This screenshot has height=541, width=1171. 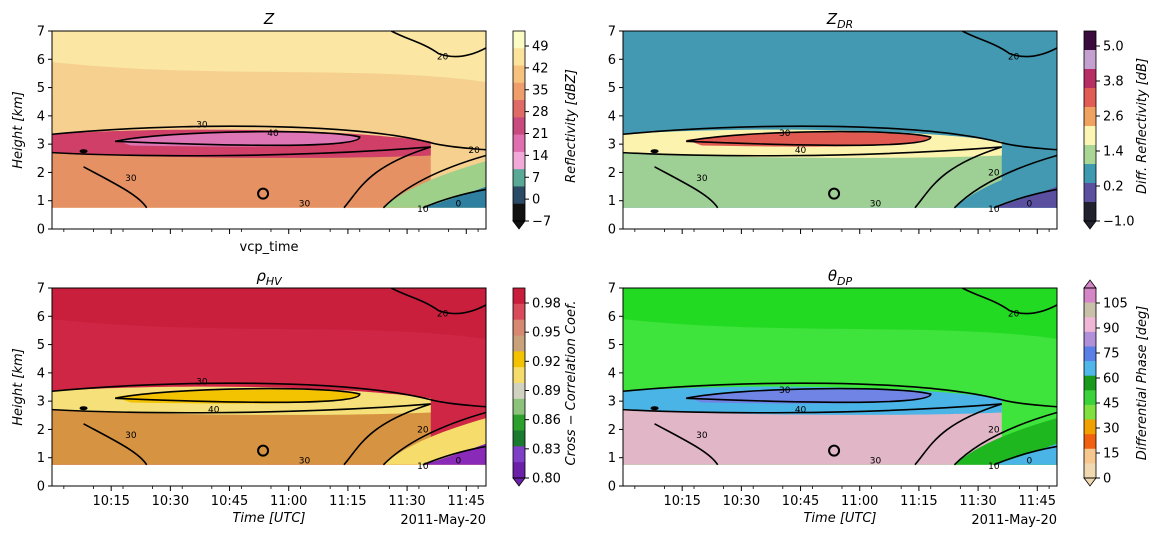 I want to click on x-axis-label: vcp_time, so click(x=269, y=247).